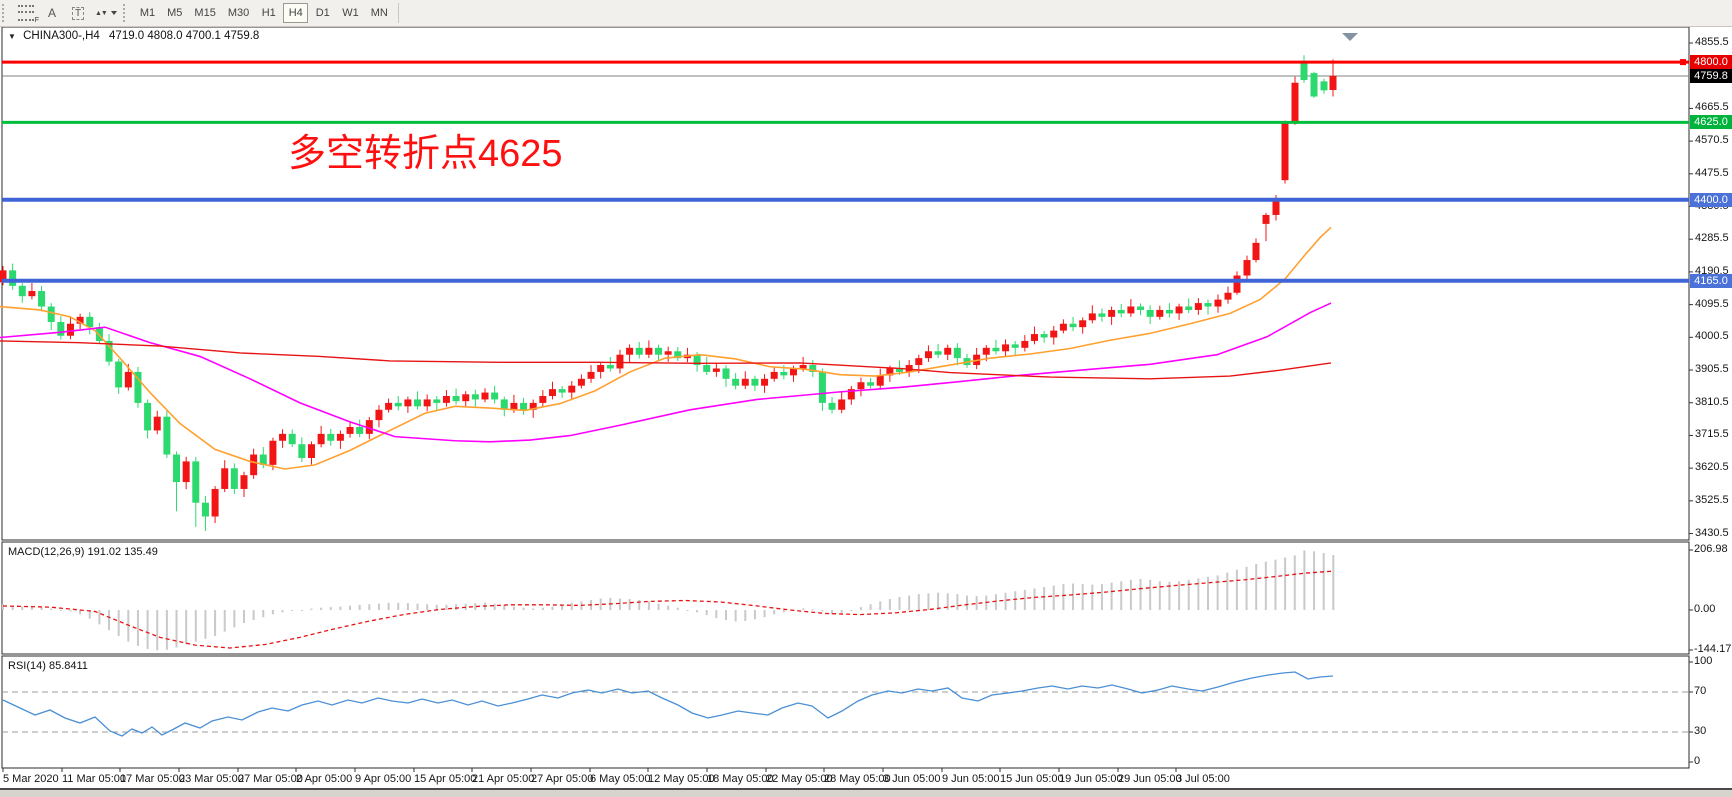  I want to click on timeframe-button-group: M1 M5 M15 M30 H1 H4 D1 W1 MN, so click(264, 13).